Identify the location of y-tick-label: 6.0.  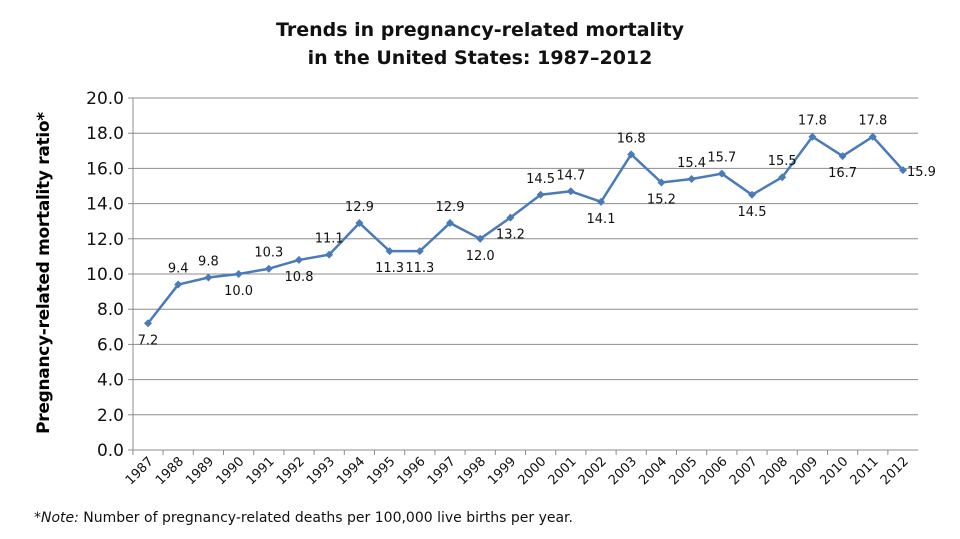
(110, 345).